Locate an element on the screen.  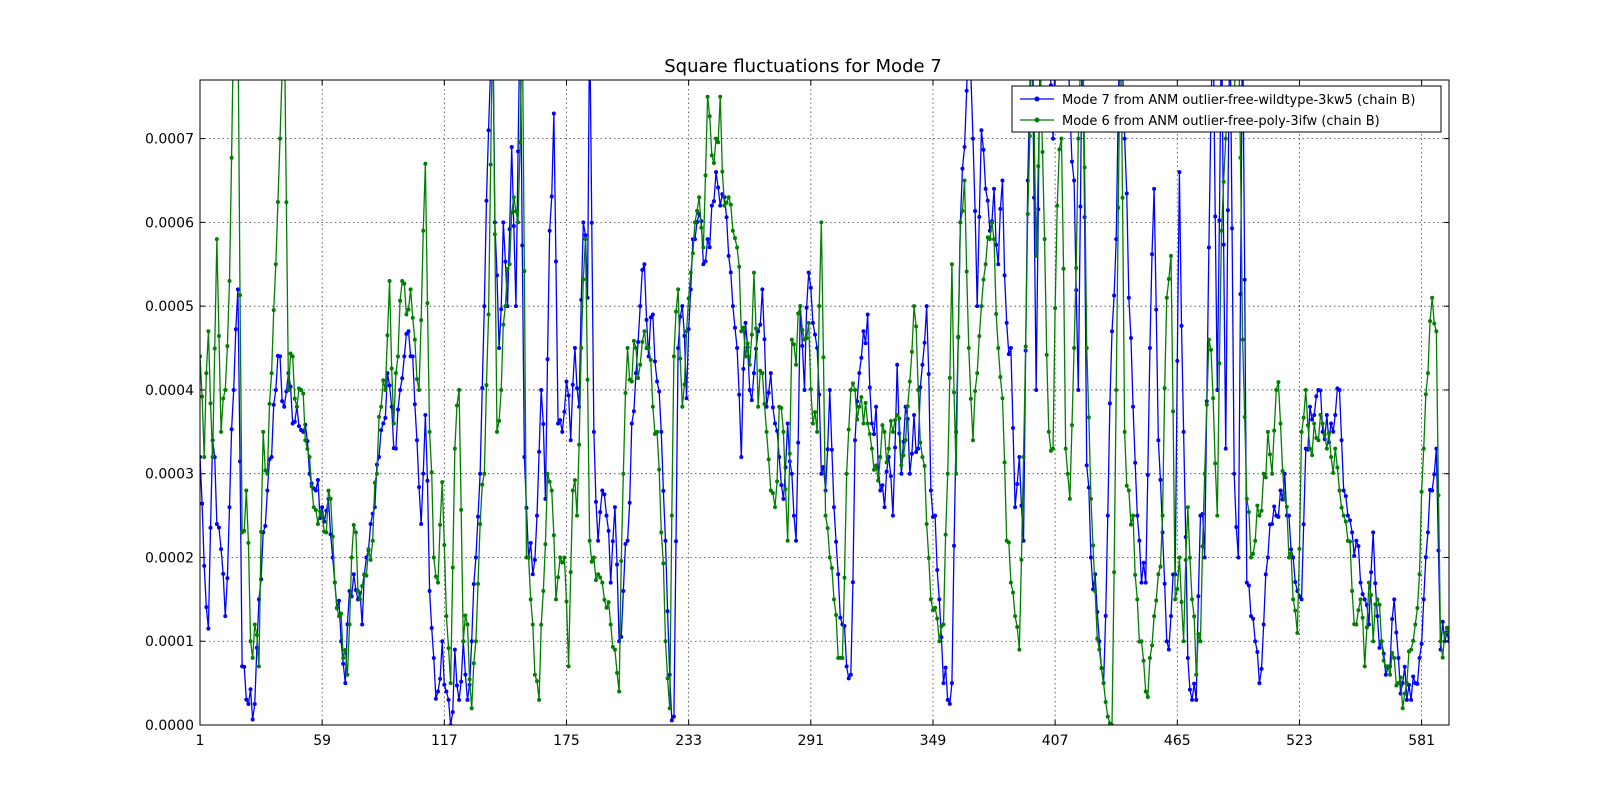
x-tick-label: 465 is located at coordinates (1177, 741).